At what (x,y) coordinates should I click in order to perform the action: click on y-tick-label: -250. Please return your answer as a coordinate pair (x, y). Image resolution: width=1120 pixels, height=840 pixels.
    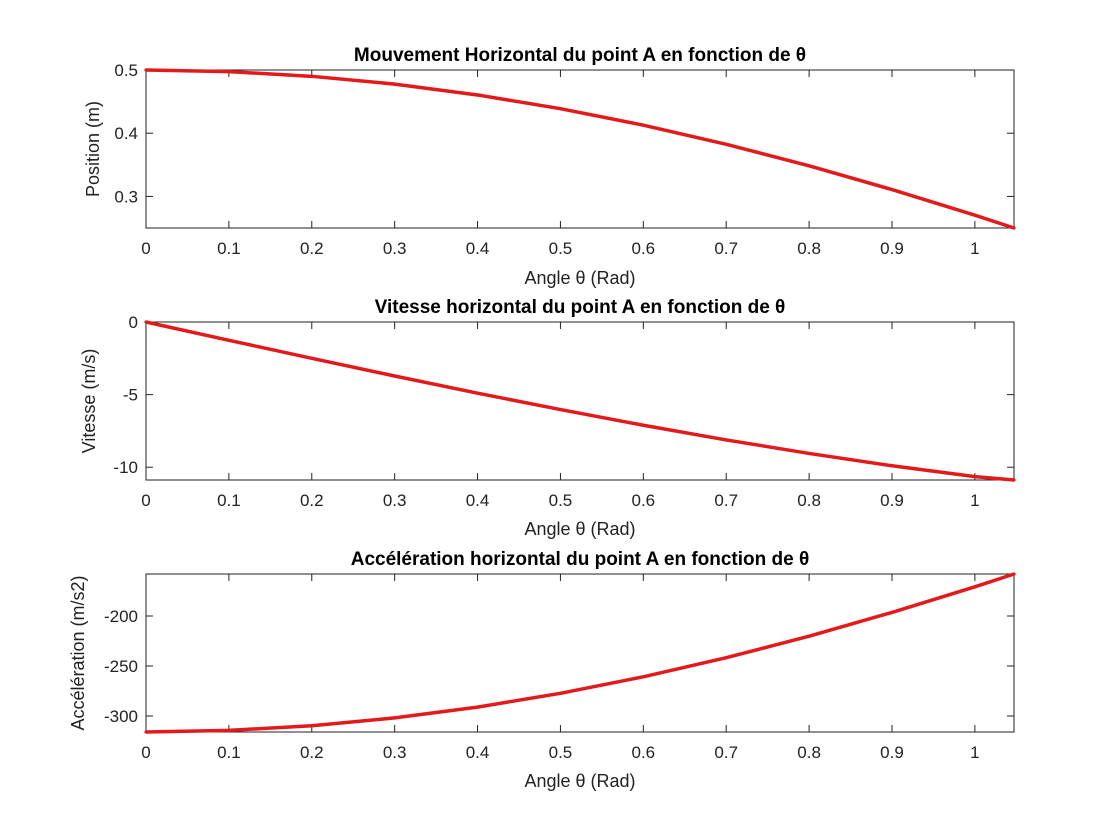
    Looking at the image, I should click on (121, 666).